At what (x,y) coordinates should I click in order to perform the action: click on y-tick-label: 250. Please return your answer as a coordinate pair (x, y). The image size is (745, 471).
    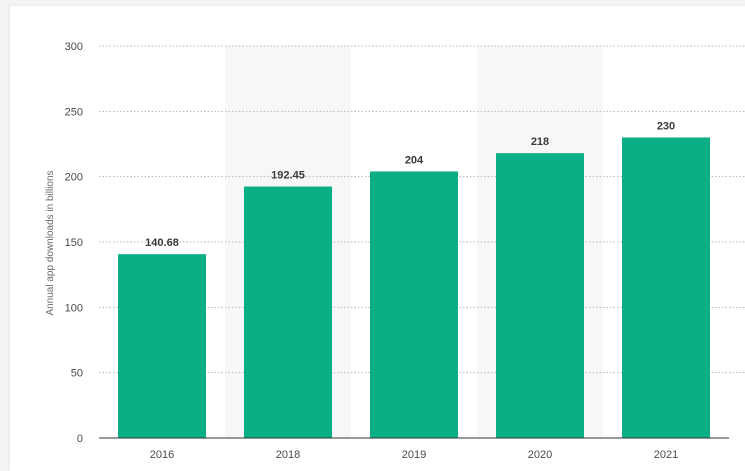
    Looking at the image, I should click on (74, 112).